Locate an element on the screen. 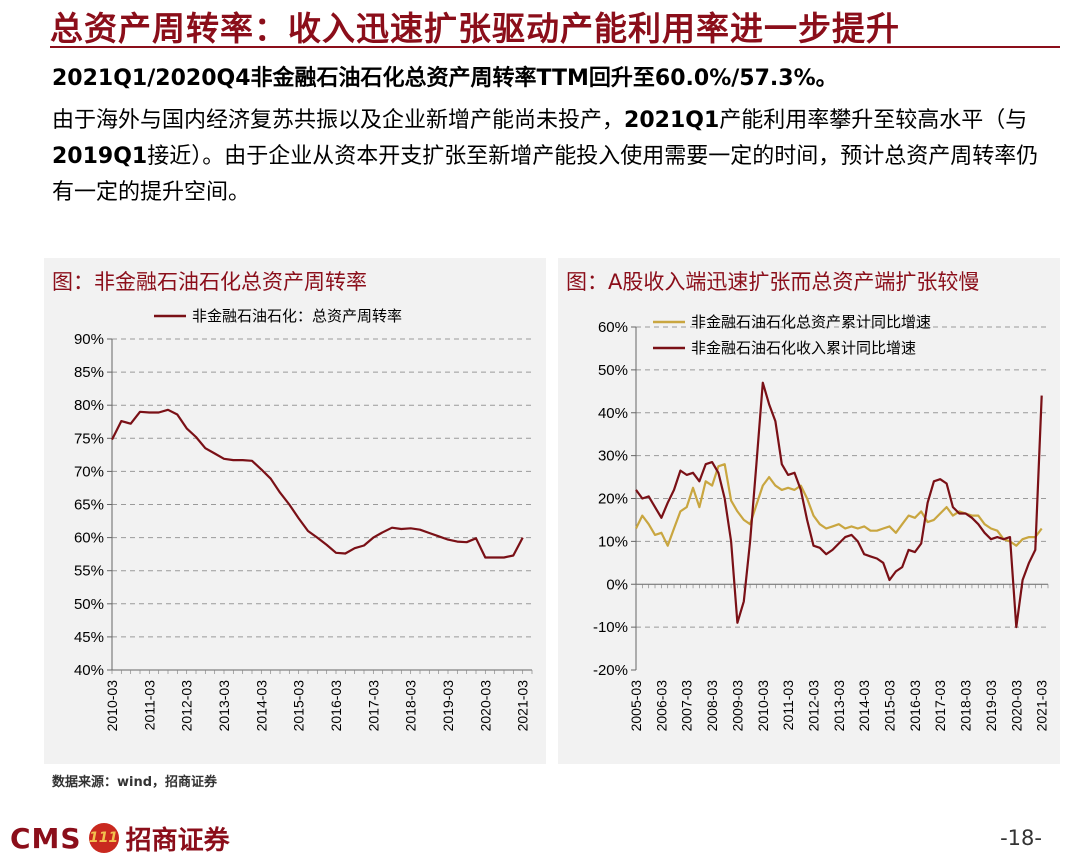 The width and height of the screenshot is (1080, 858). y-tick-label: 10% is located at coordinates (613, 541).